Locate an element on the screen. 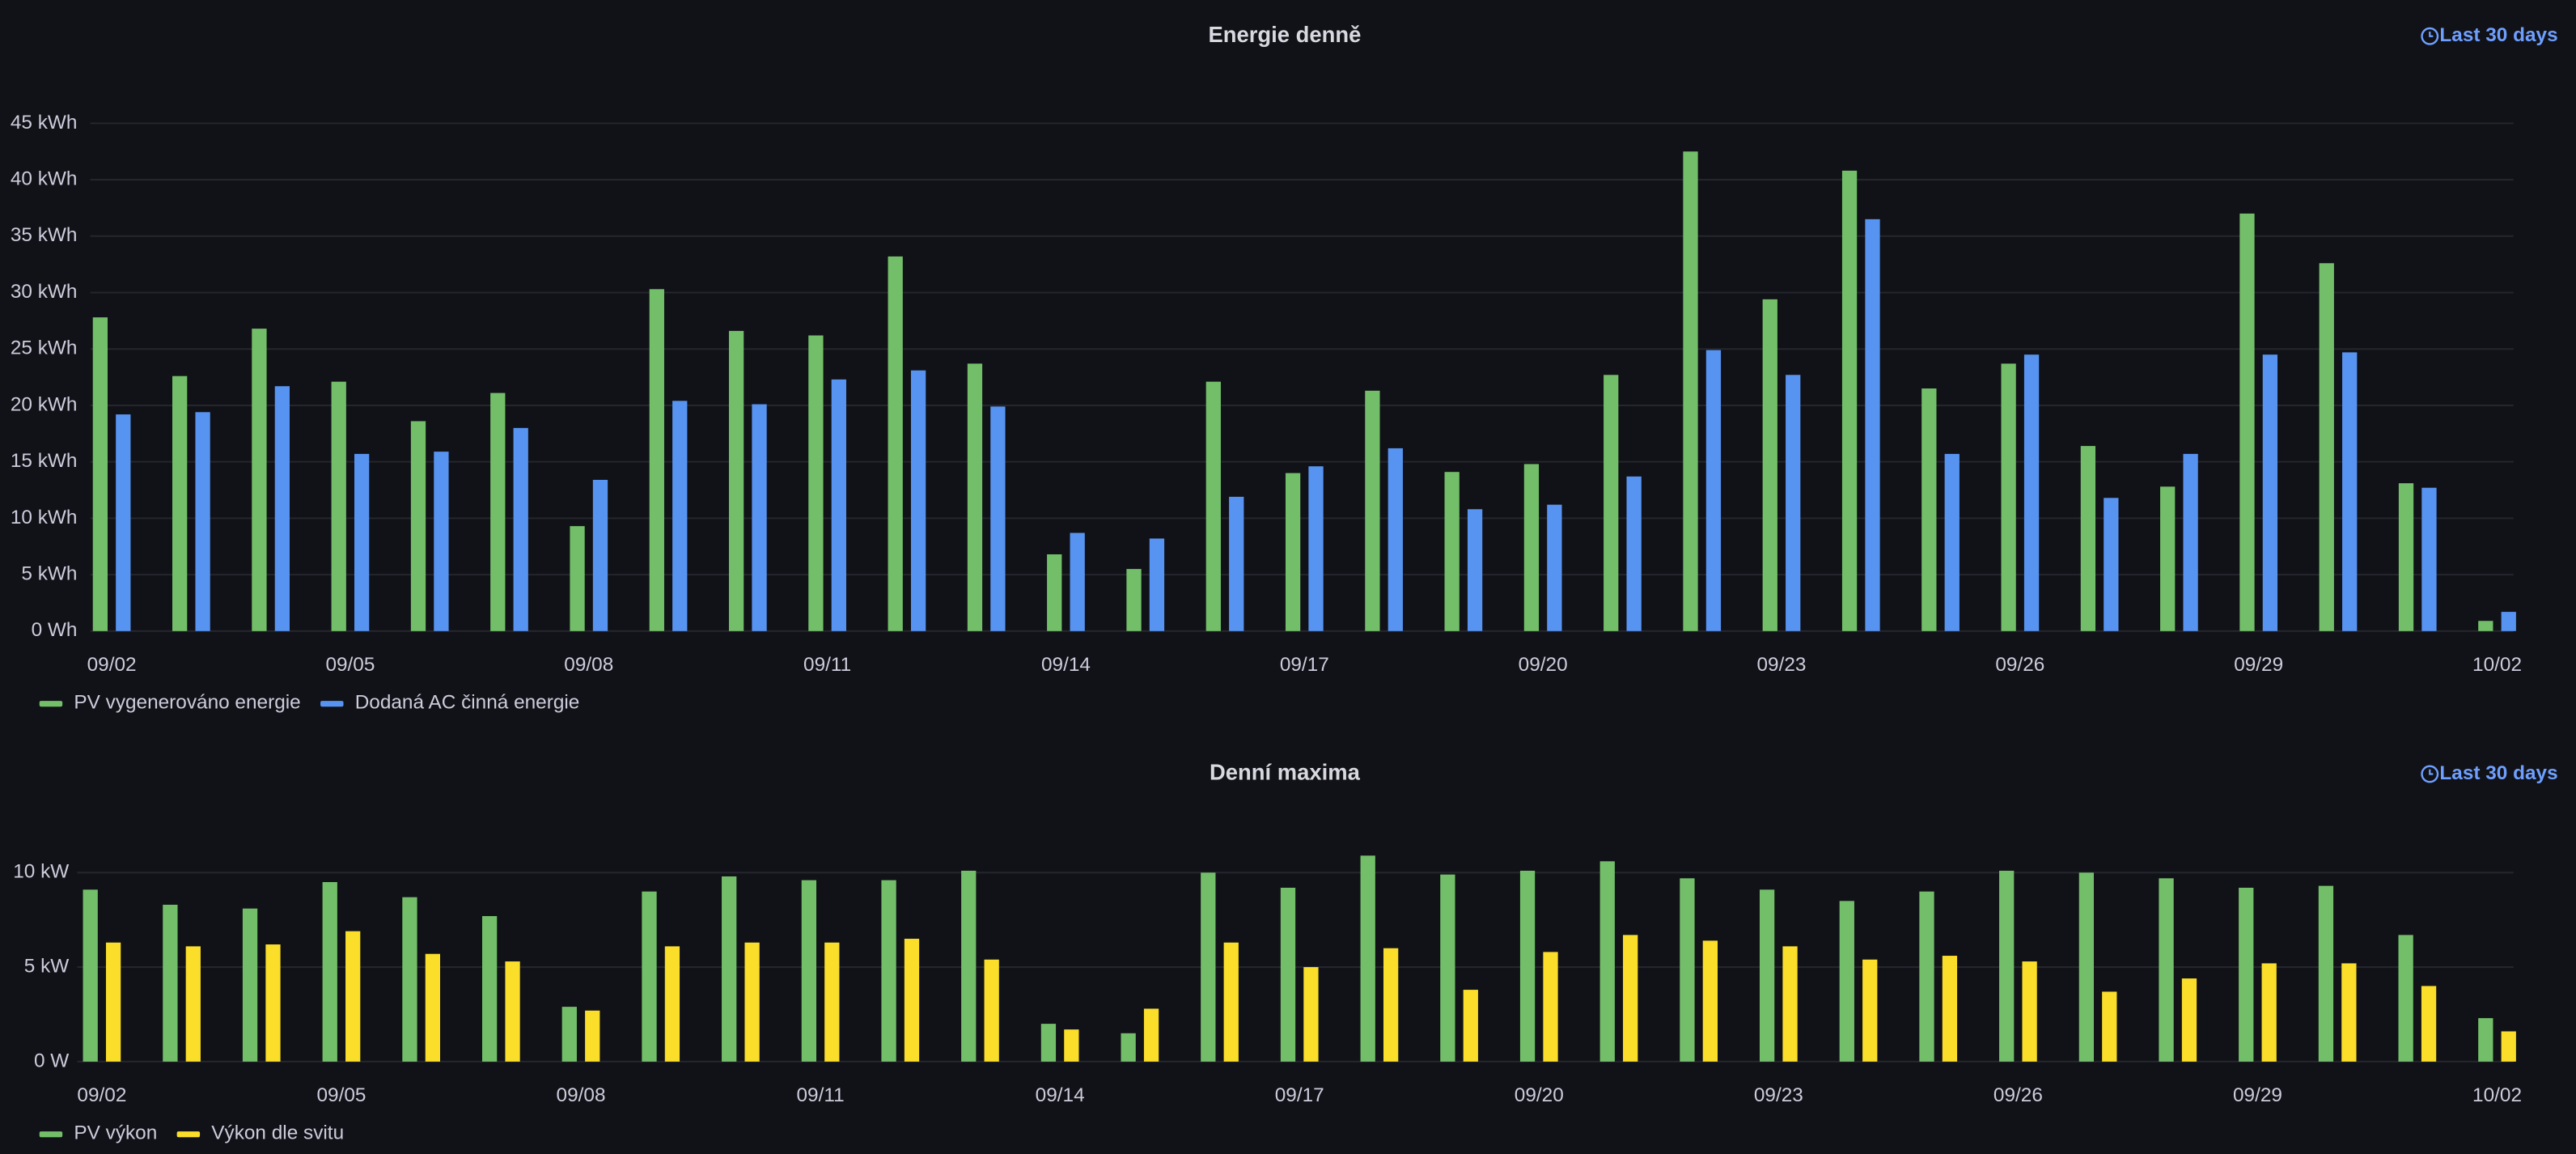  y-tick-label: 30 kWh is located at coordinates (44, 292).